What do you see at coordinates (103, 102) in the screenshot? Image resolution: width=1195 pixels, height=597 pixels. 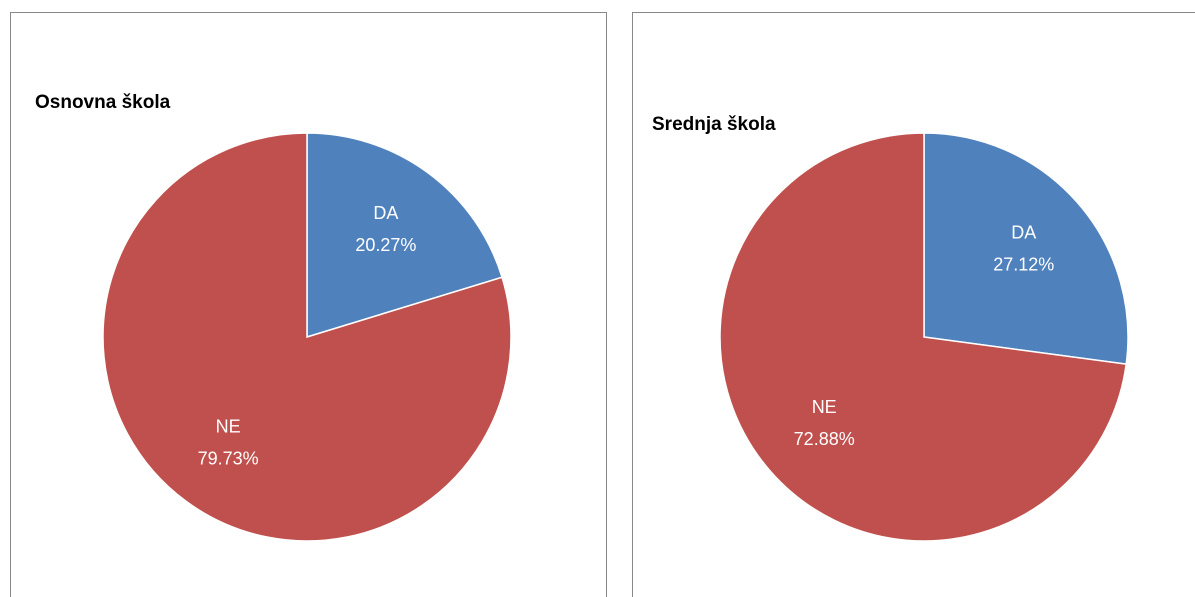 I see `chart-title: Osnovna škola` at bounding box center [103, 102].